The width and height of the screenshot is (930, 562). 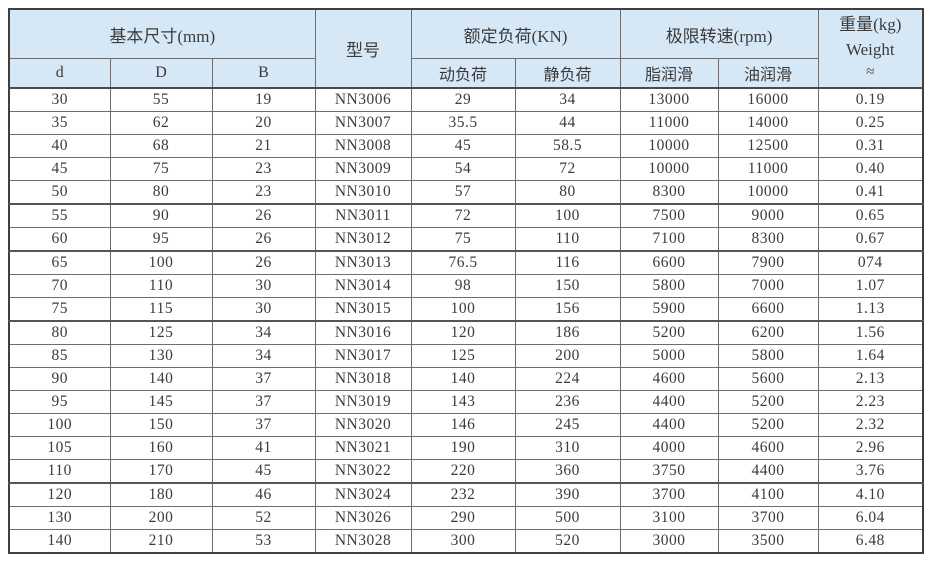 What do you see at coordinates (161, 239) in the screenshot?
I see `table-cell: 95` at bounding box center [161, 239].